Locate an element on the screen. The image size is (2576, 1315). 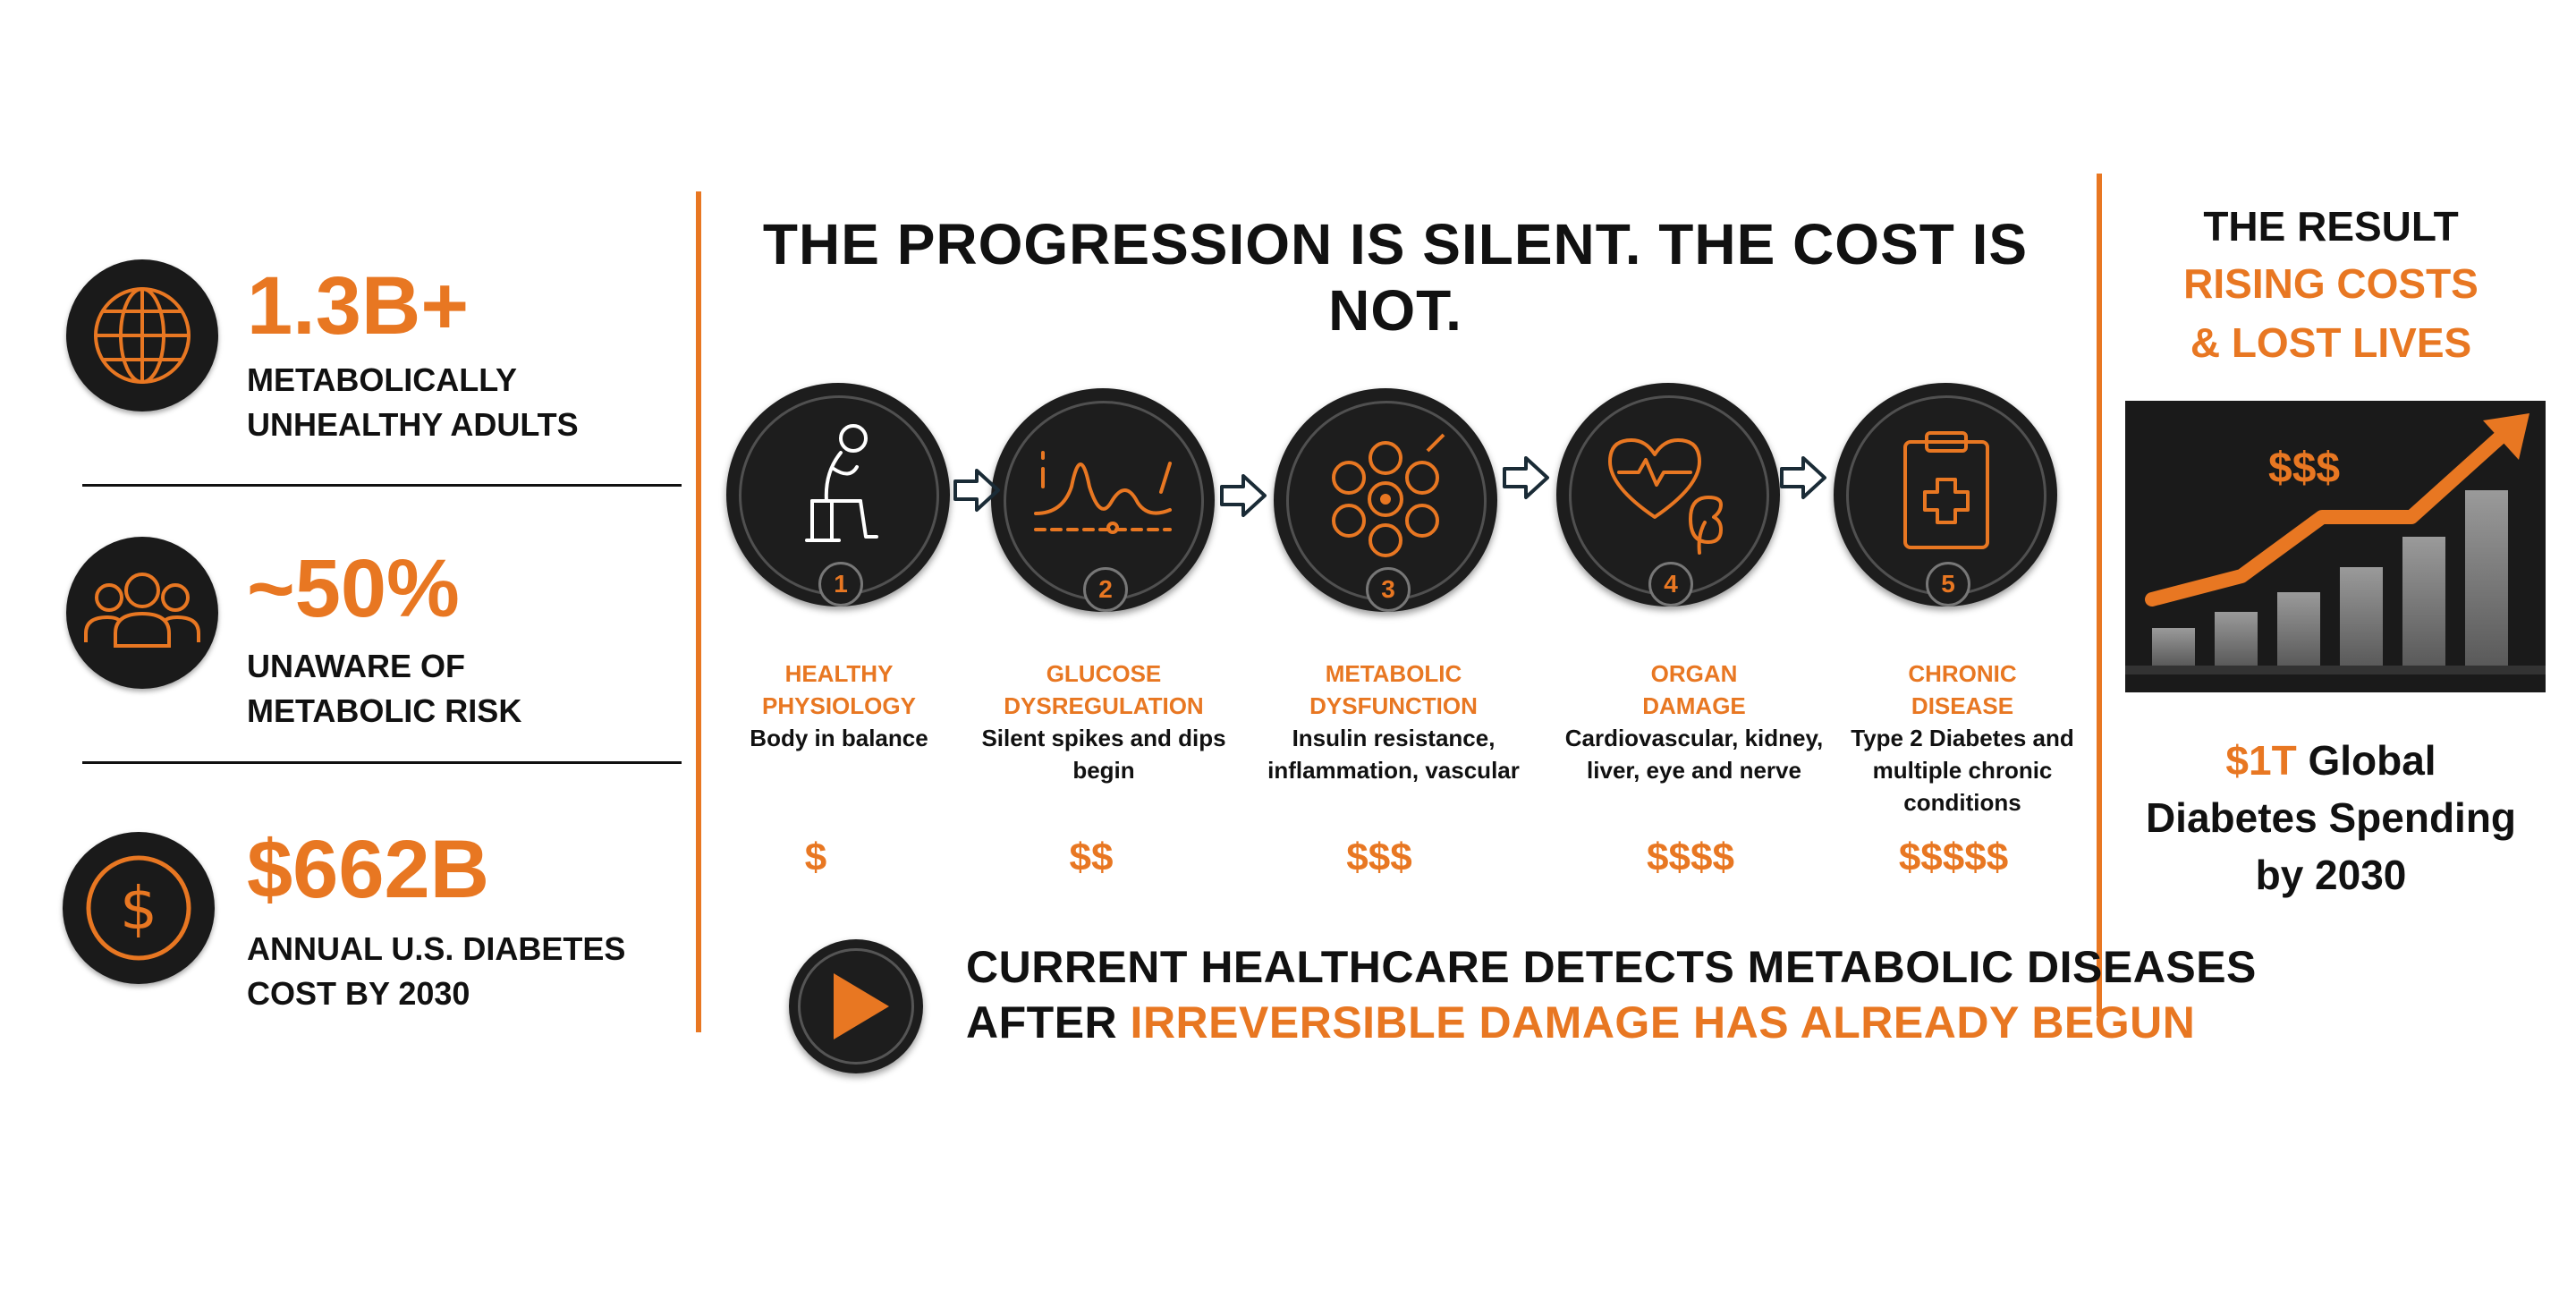
spending-statement: $1T Global Diabetes Spending by 2030 is located at coordinates (2331, 818).